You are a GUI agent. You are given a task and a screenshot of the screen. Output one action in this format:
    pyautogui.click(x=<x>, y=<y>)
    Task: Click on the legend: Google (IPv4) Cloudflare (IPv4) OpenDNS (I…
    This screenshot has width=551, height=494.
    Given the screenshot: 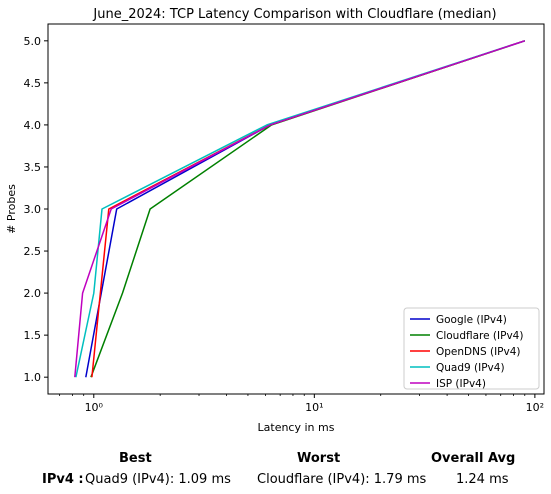 What is the action you would take?
    pyautogui.click(x=471, y=348)
    